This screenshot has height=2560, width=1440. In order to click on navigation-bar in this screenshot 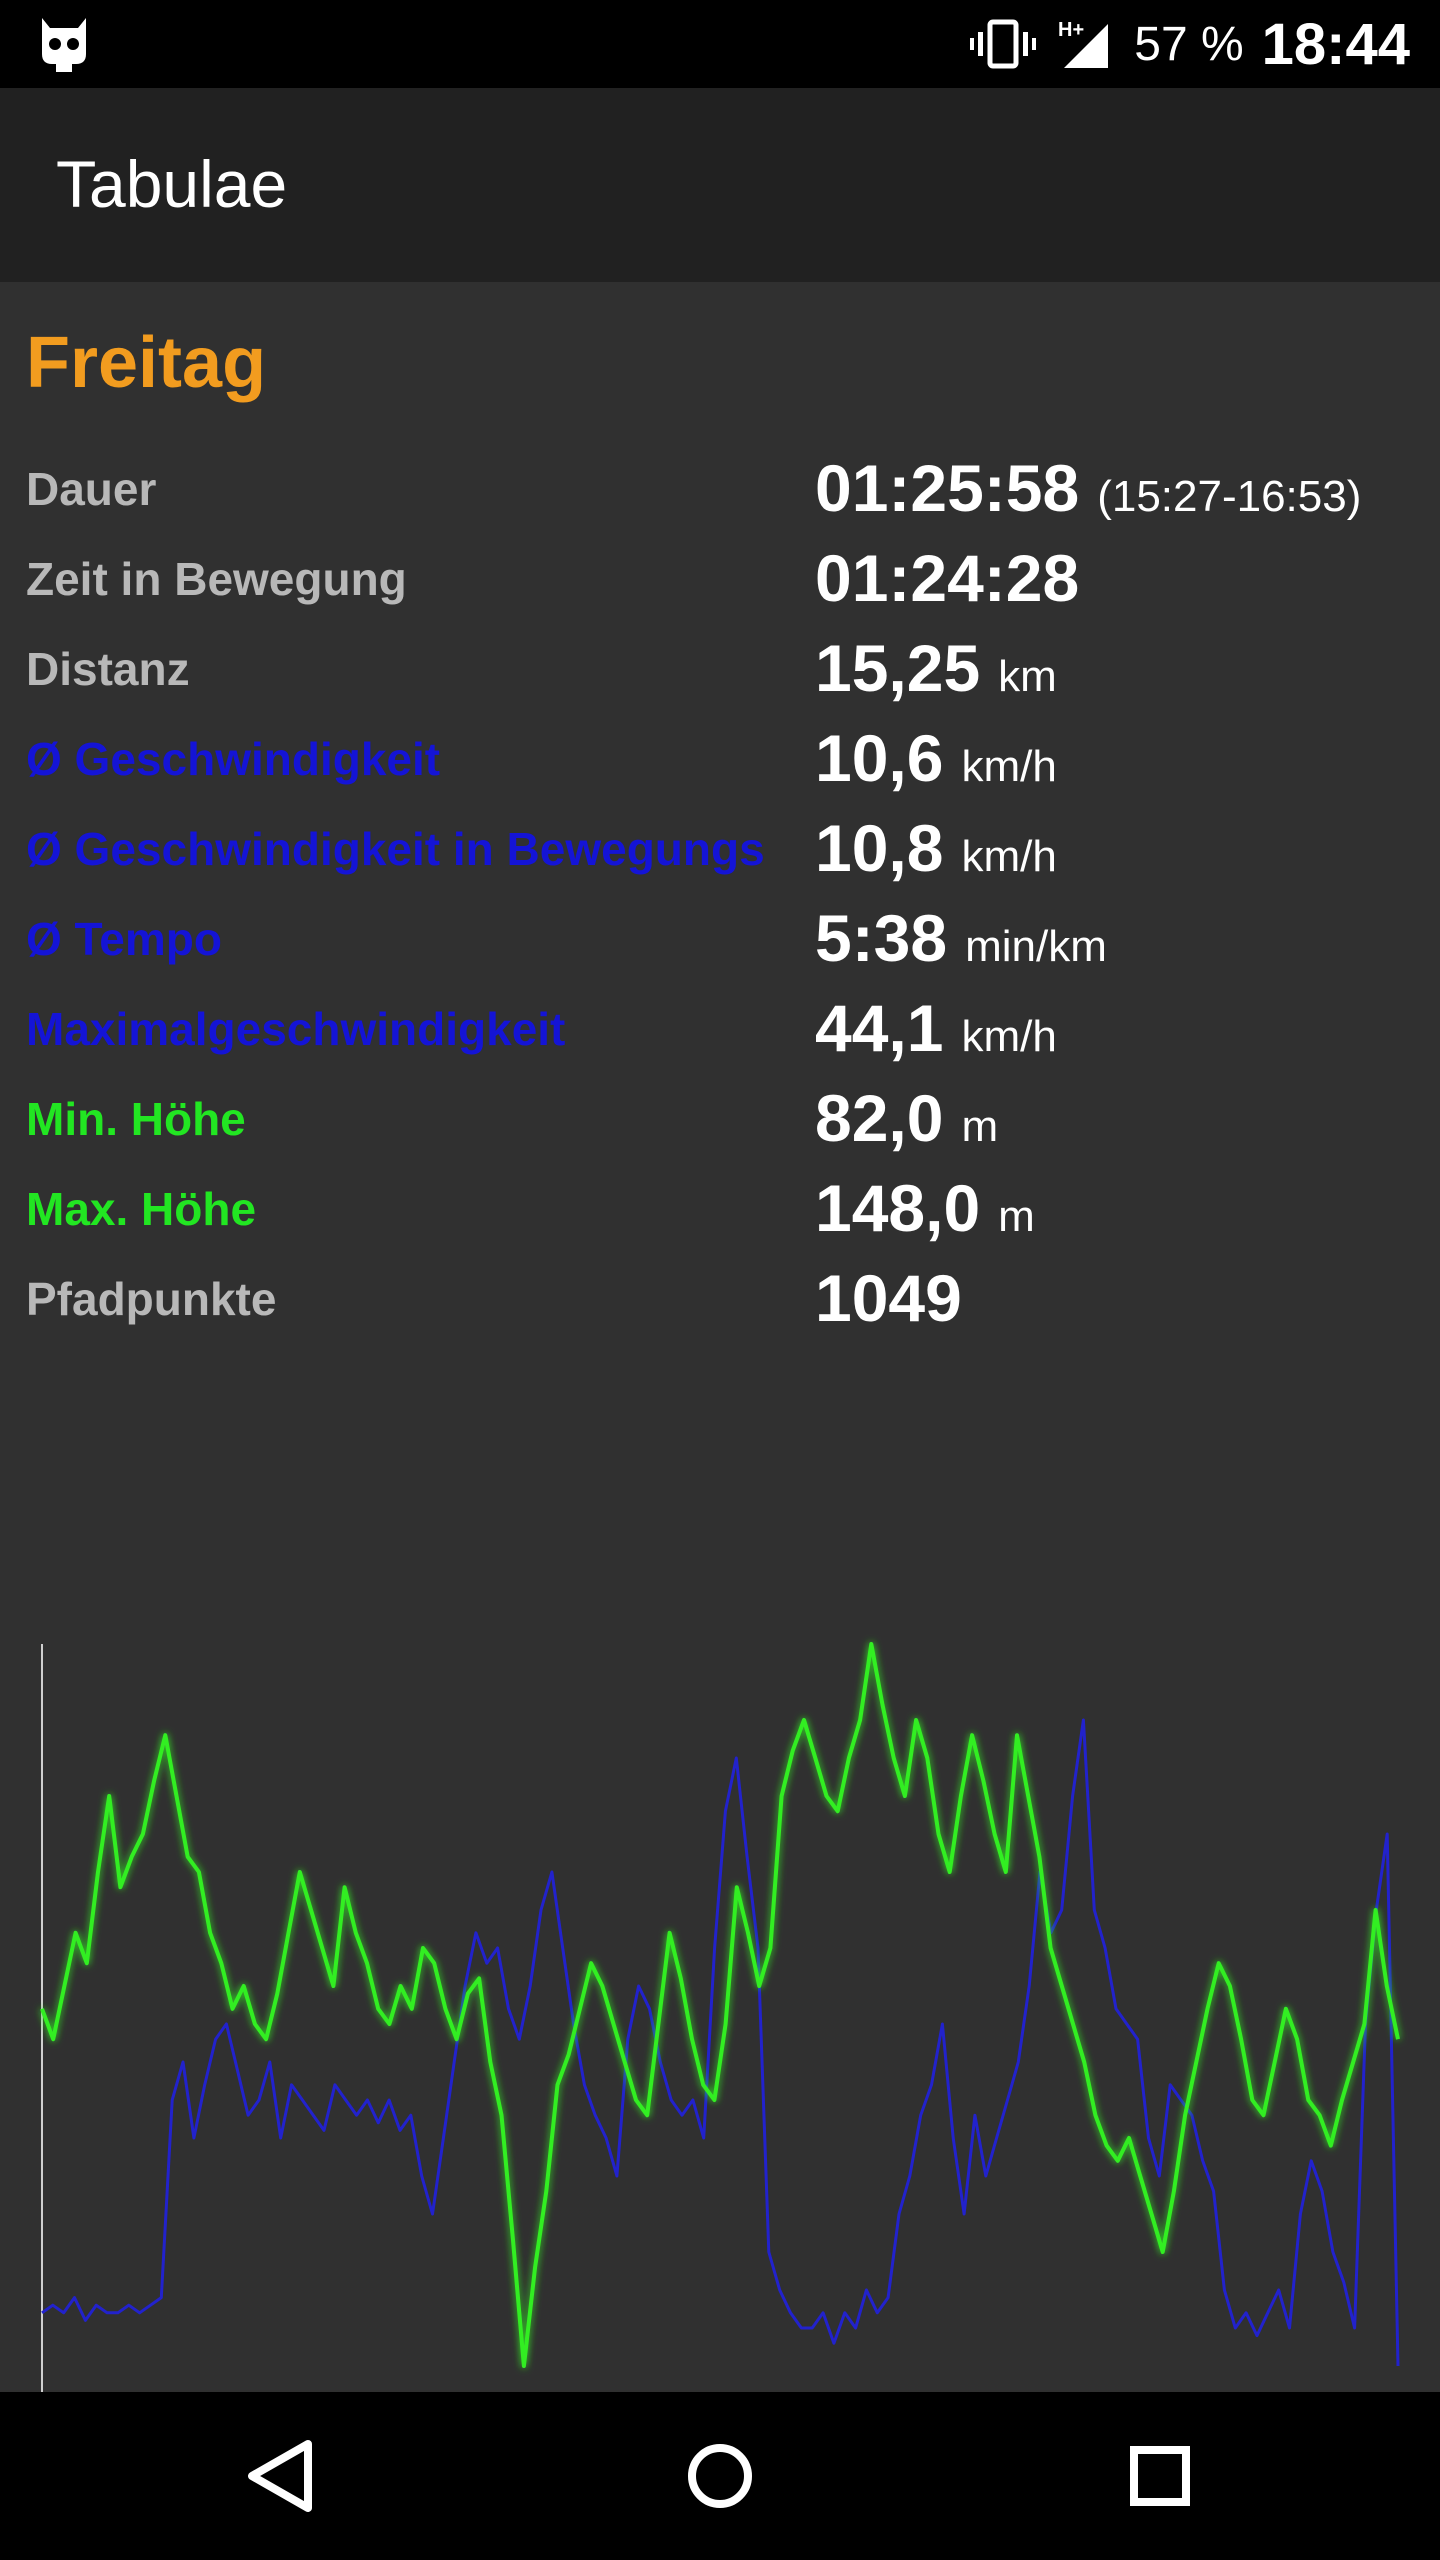, I will do `click(720, 2476)`.